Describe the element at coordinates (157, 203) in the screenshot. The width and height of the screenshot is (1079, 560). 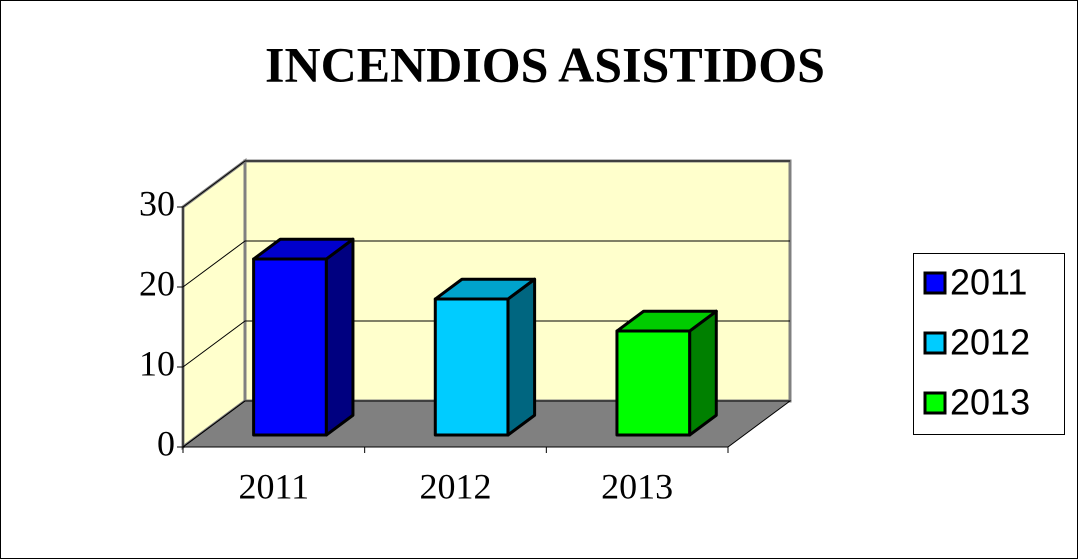
I see `y-tick-label: 30` at that location.